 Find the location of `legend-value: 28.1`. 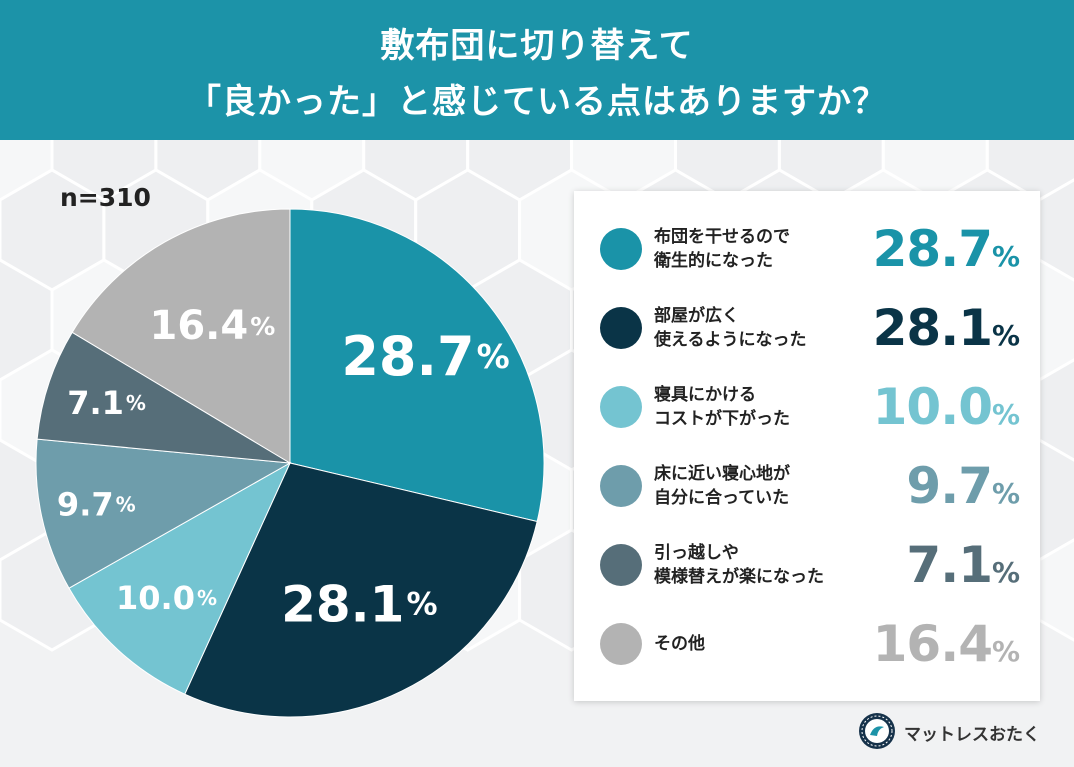

legend-value: 28.1 is located at coordinates (932, 328).